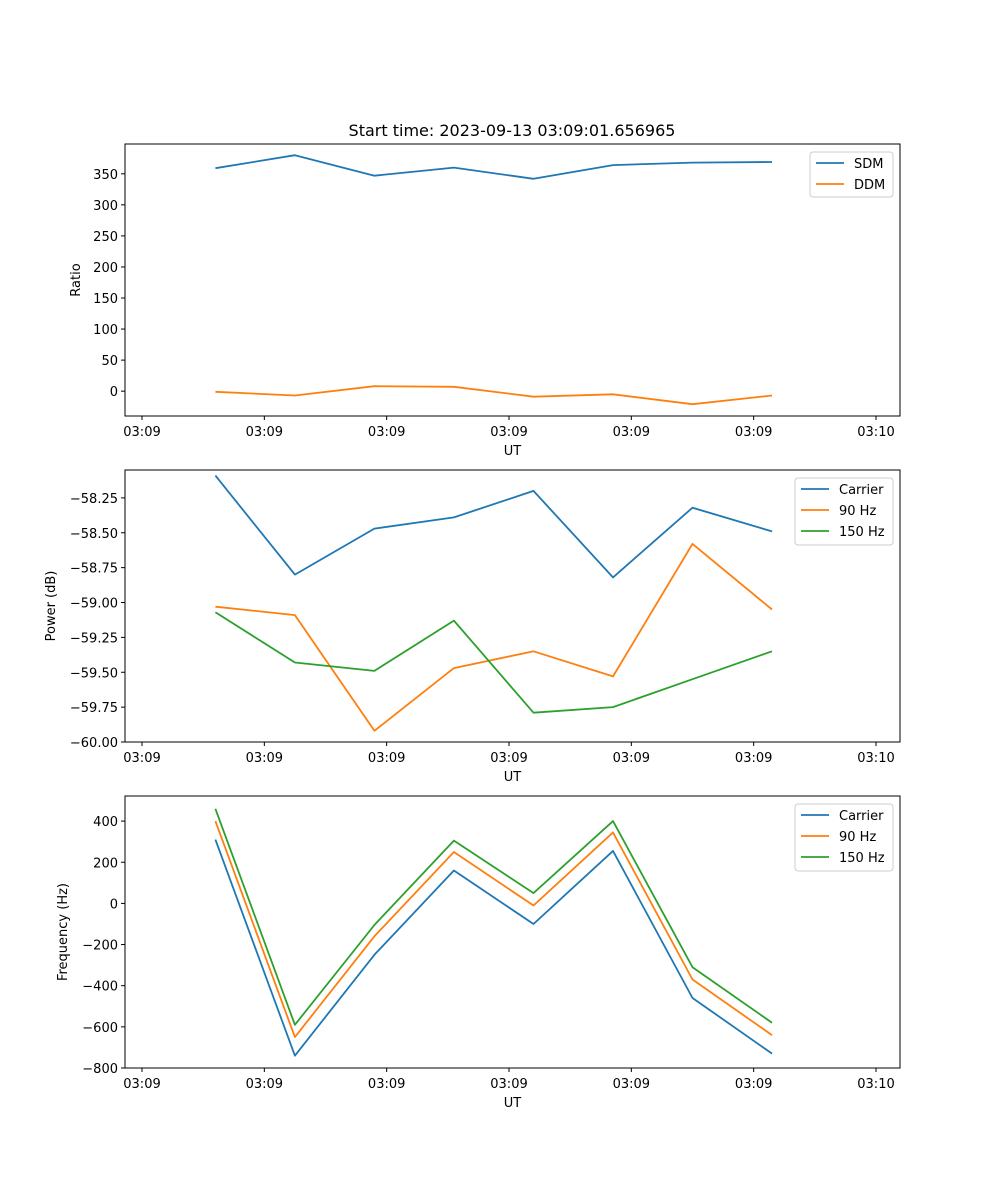  I want to click on y-axis-label: Ratio, so click(76, 279).